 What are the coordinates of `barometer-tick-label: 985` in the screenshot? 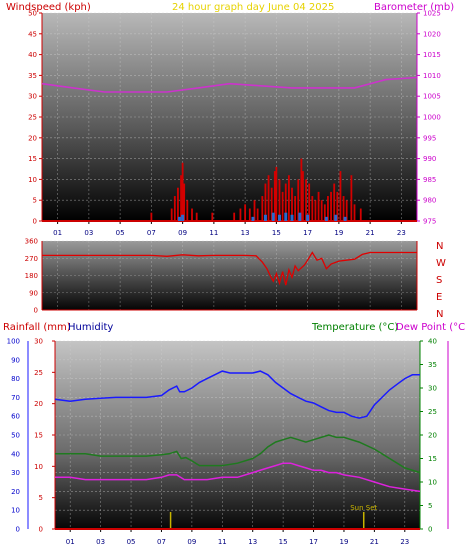 It's located at (429, 180).